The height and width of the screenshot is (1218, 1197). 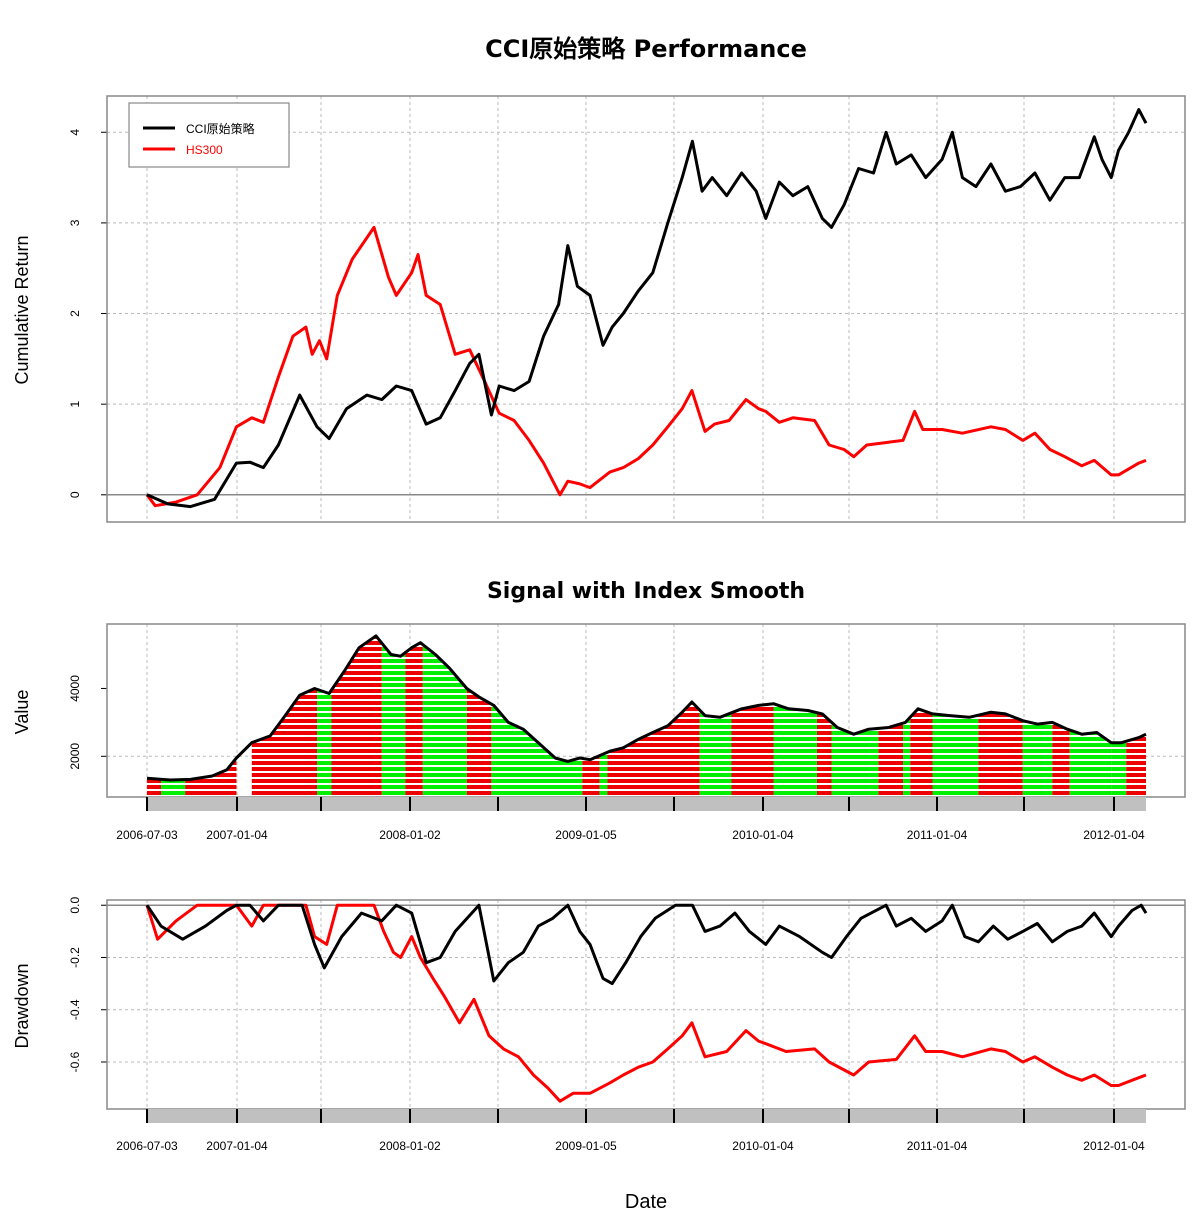 I want to click on signal-date-label-5: 2011-01-04, so click(x=937, y=835).